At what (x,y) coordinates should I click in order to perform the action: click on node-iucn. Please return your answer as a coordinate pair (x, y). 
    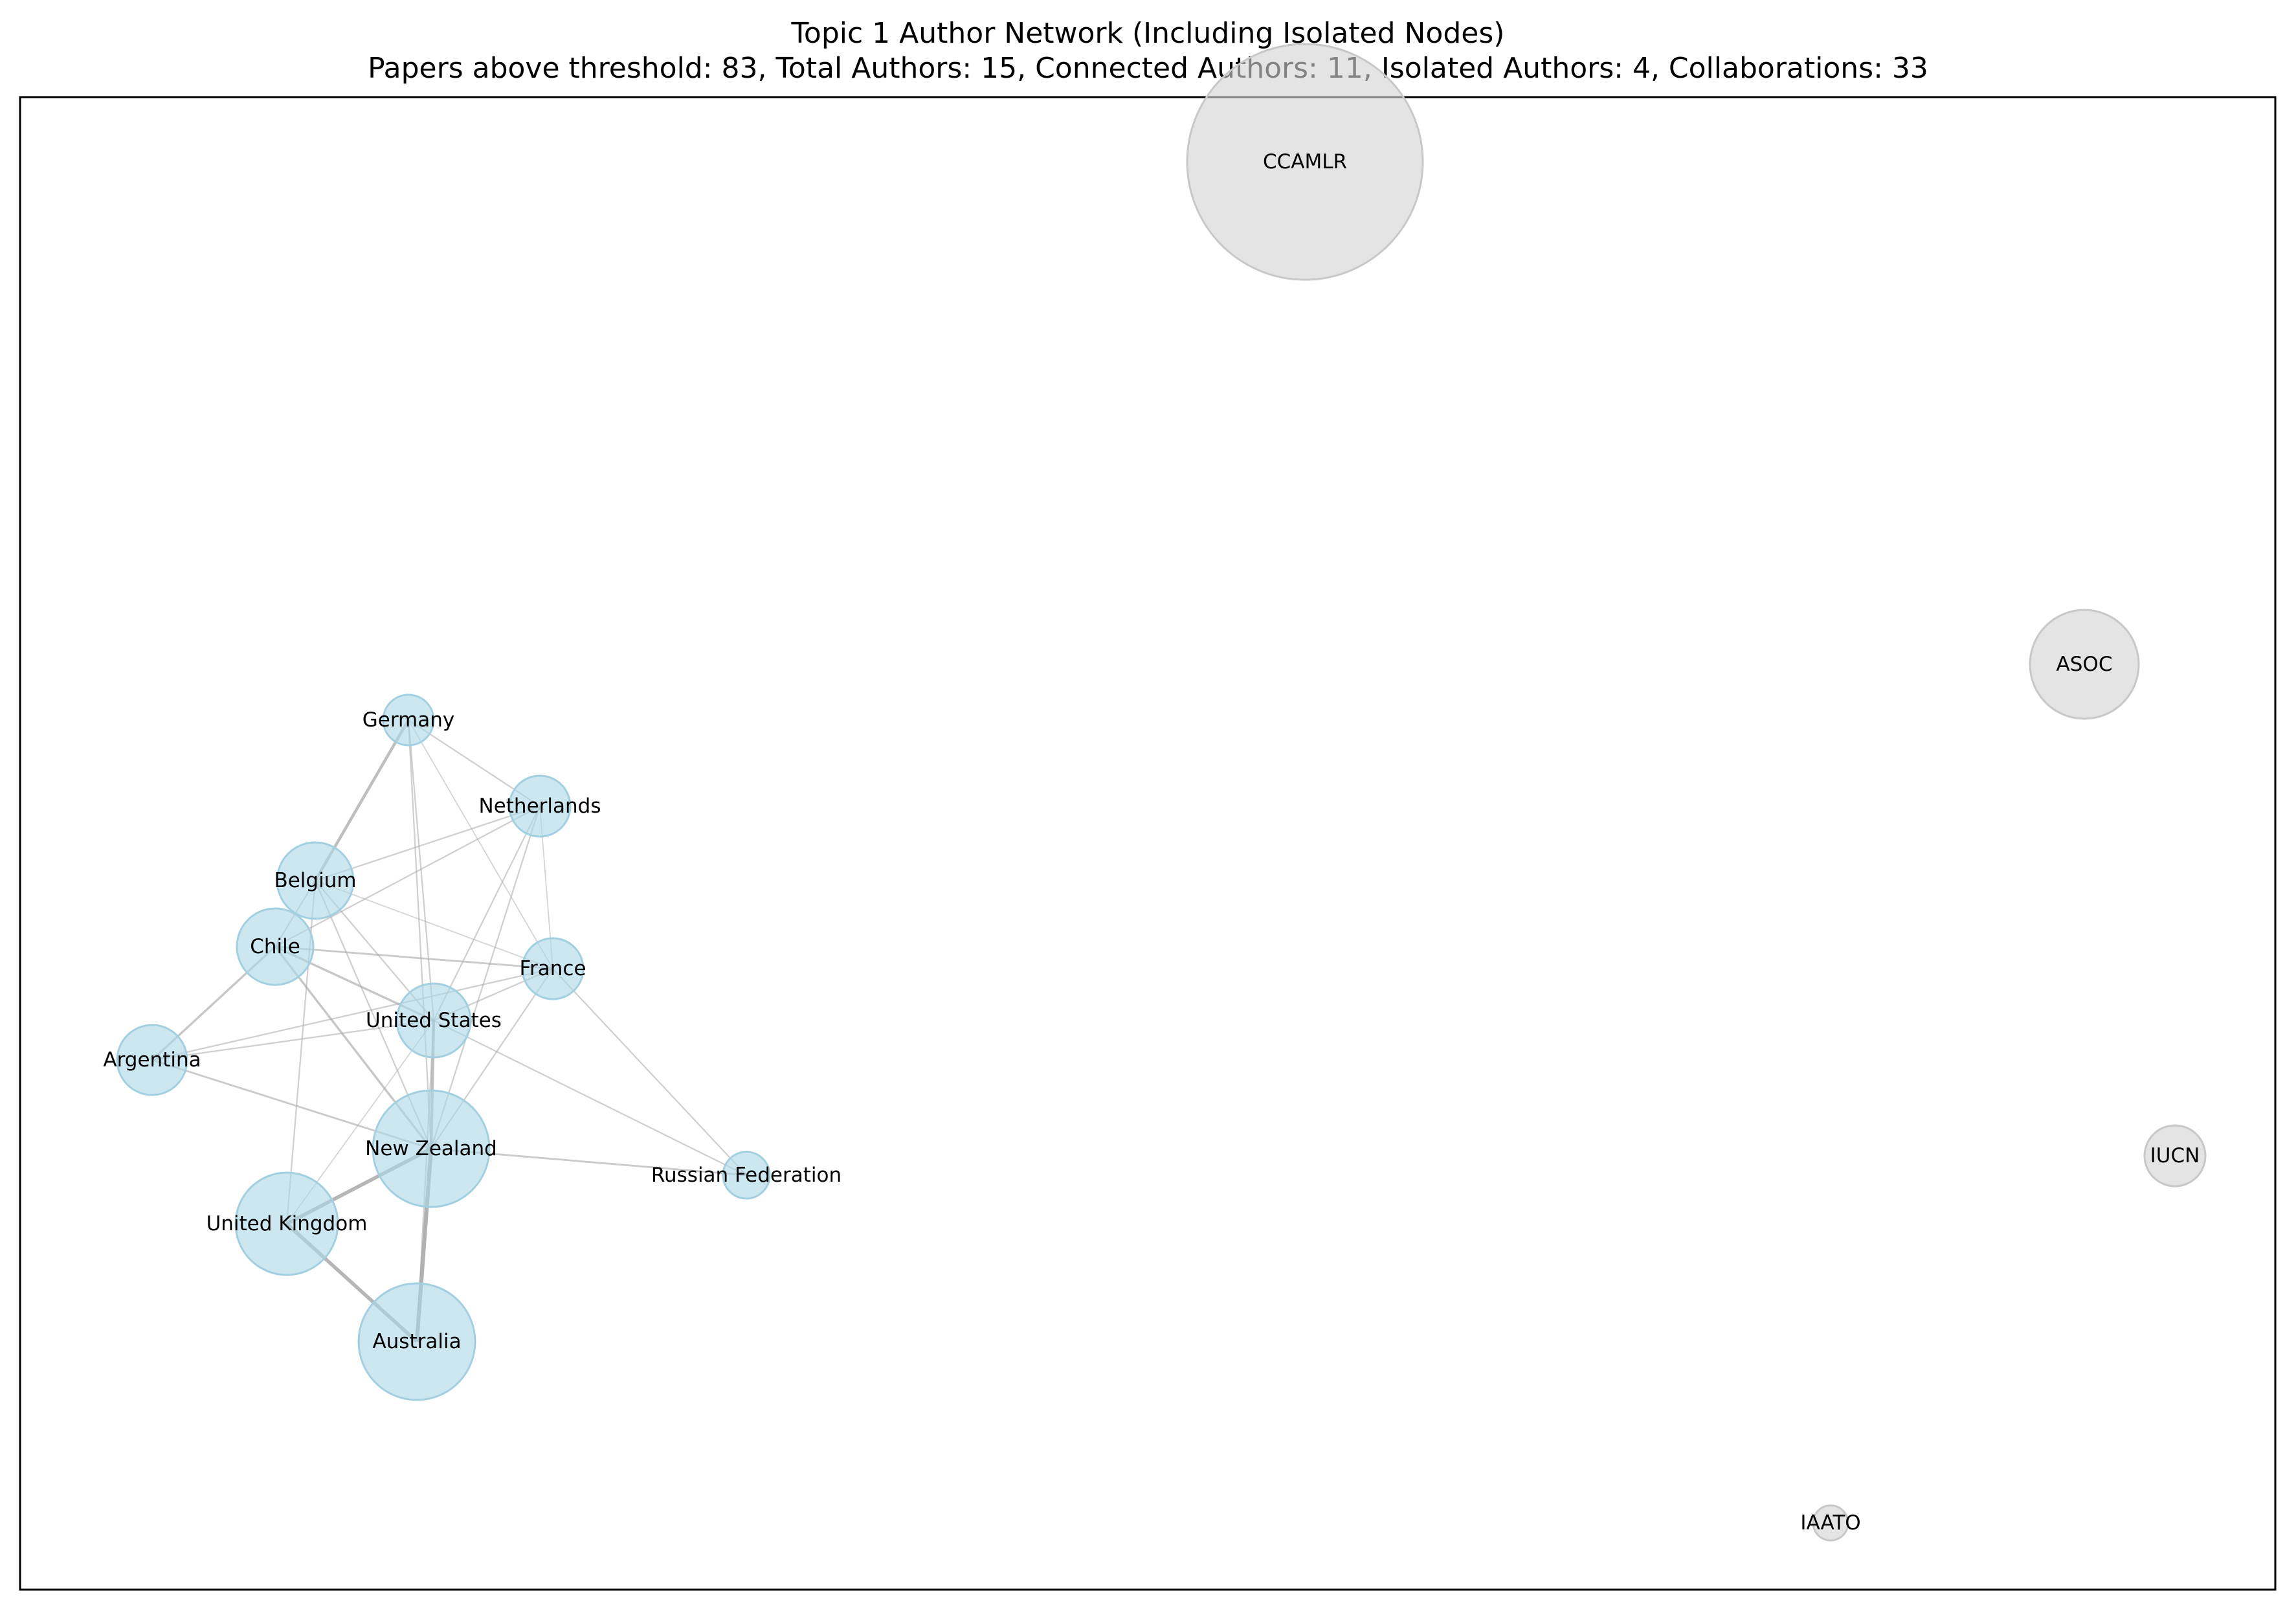
    Looking at the image, I should click on (2175, 1156).